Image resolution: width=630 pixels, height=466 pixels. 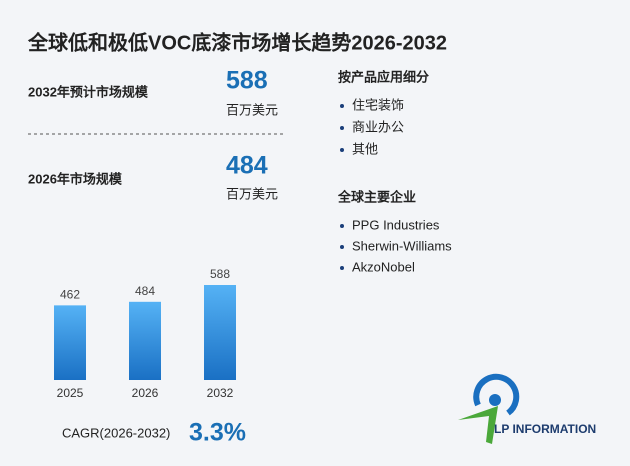 I want to click on bar-chart: 462 2025 484 2026 588 2032, so click(x=145, y=333).